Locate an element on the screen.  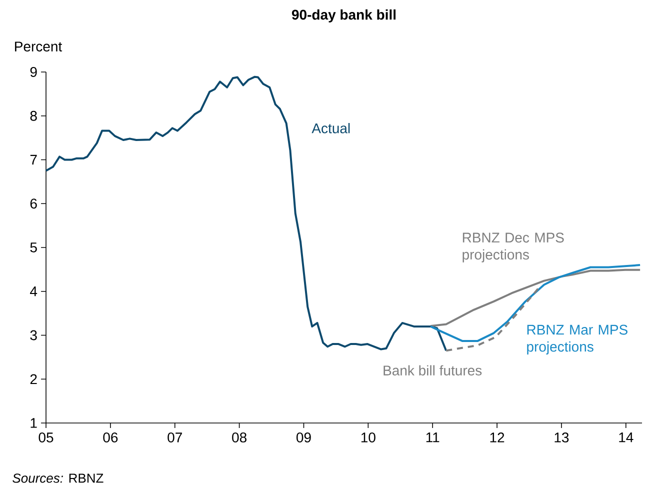
series-label: RBNZ Dec MPS projections is located at coordinates (513, 247).